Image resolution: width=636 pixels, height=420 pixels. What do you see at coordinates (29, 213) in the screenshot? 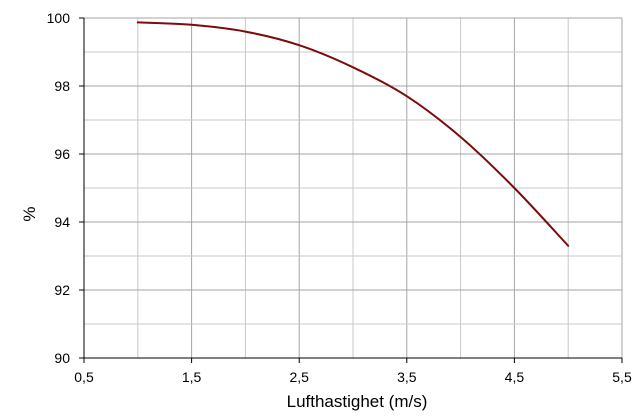
I see `y-axis-title: %` at bounding box center [29, 213].